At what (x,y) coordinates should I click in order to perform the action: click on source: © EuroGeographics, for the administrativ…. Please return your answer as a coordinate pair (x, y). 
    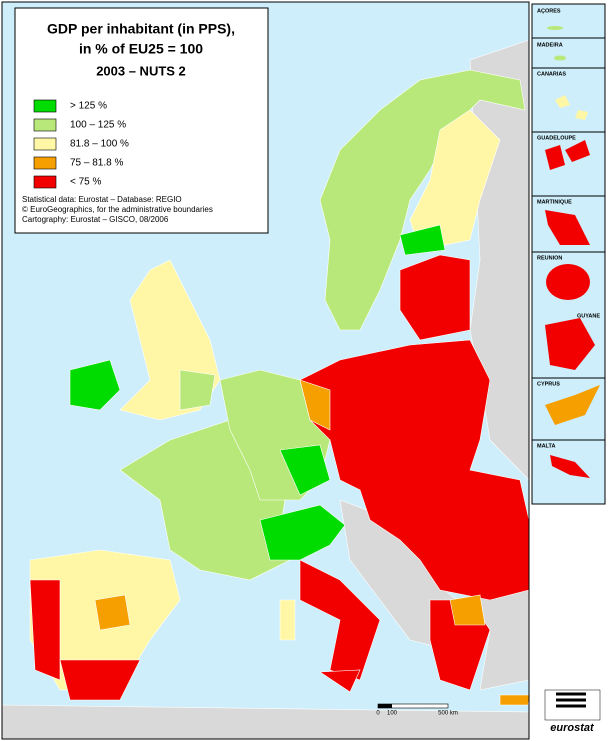
    Looking at the image, I should click on (117, 209).